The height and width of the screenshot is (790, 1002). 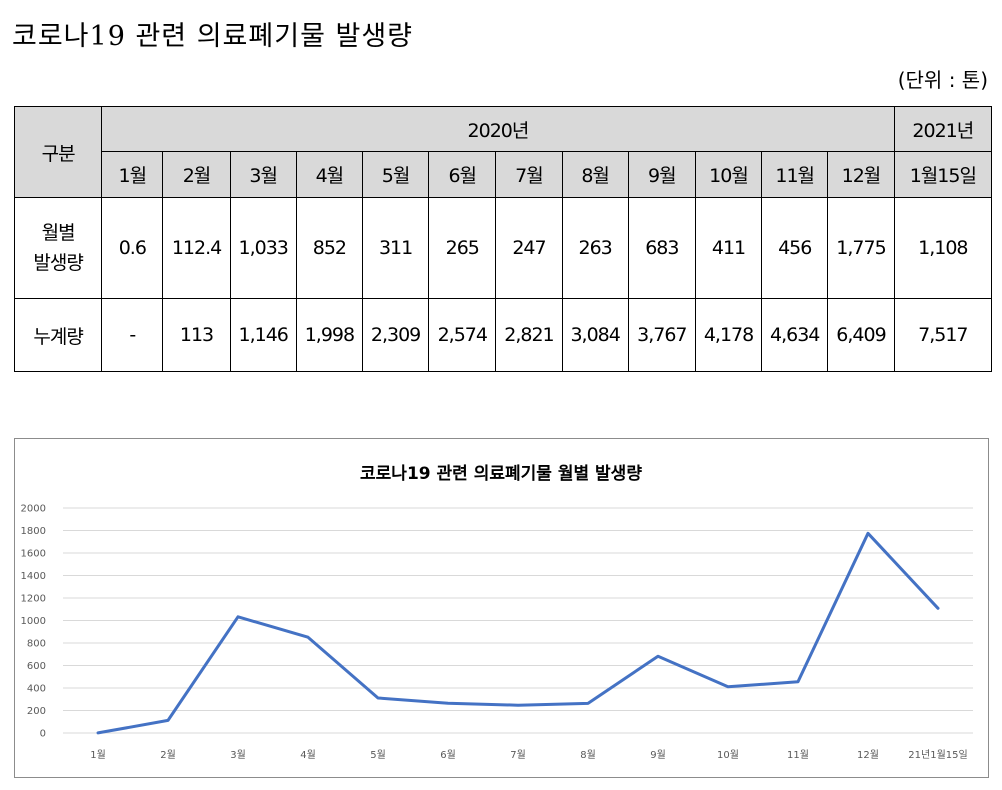 I want to click on x-tick-label: 21년1월15일, so click(x=937, y=755).